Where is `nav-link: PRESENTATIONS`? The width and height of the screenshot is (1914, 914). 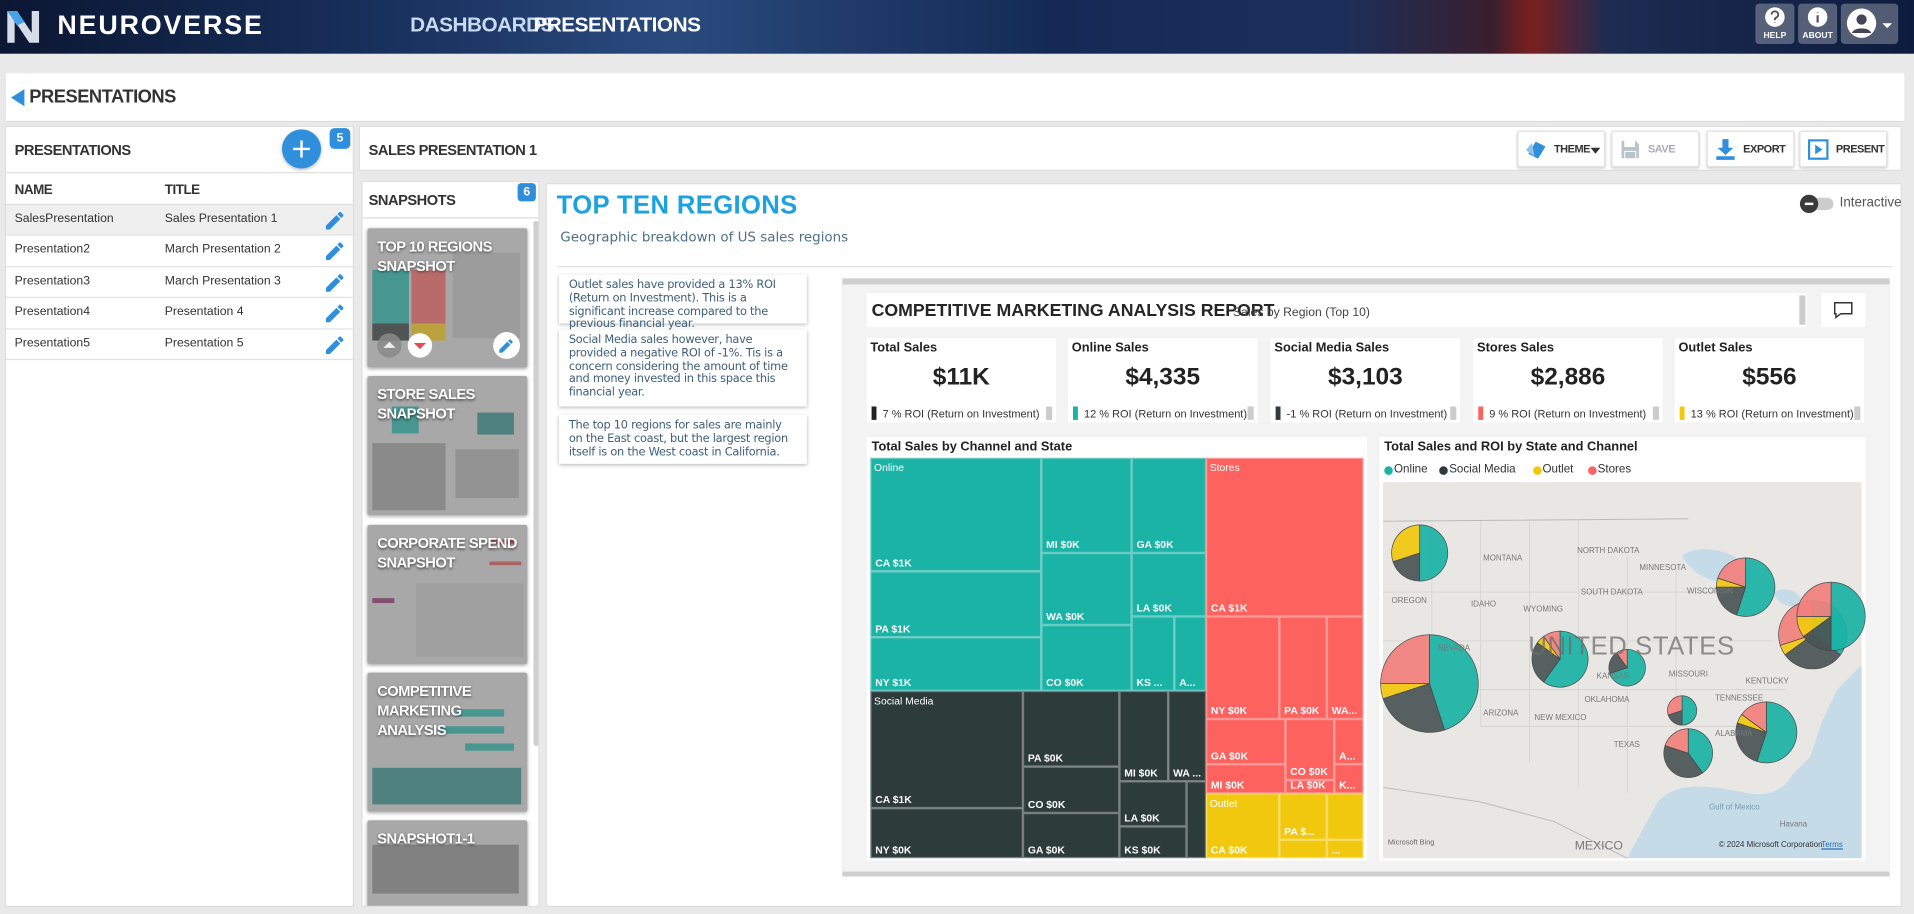 nav-link: PRESENTATIONS is located at coordinates (617, 25).